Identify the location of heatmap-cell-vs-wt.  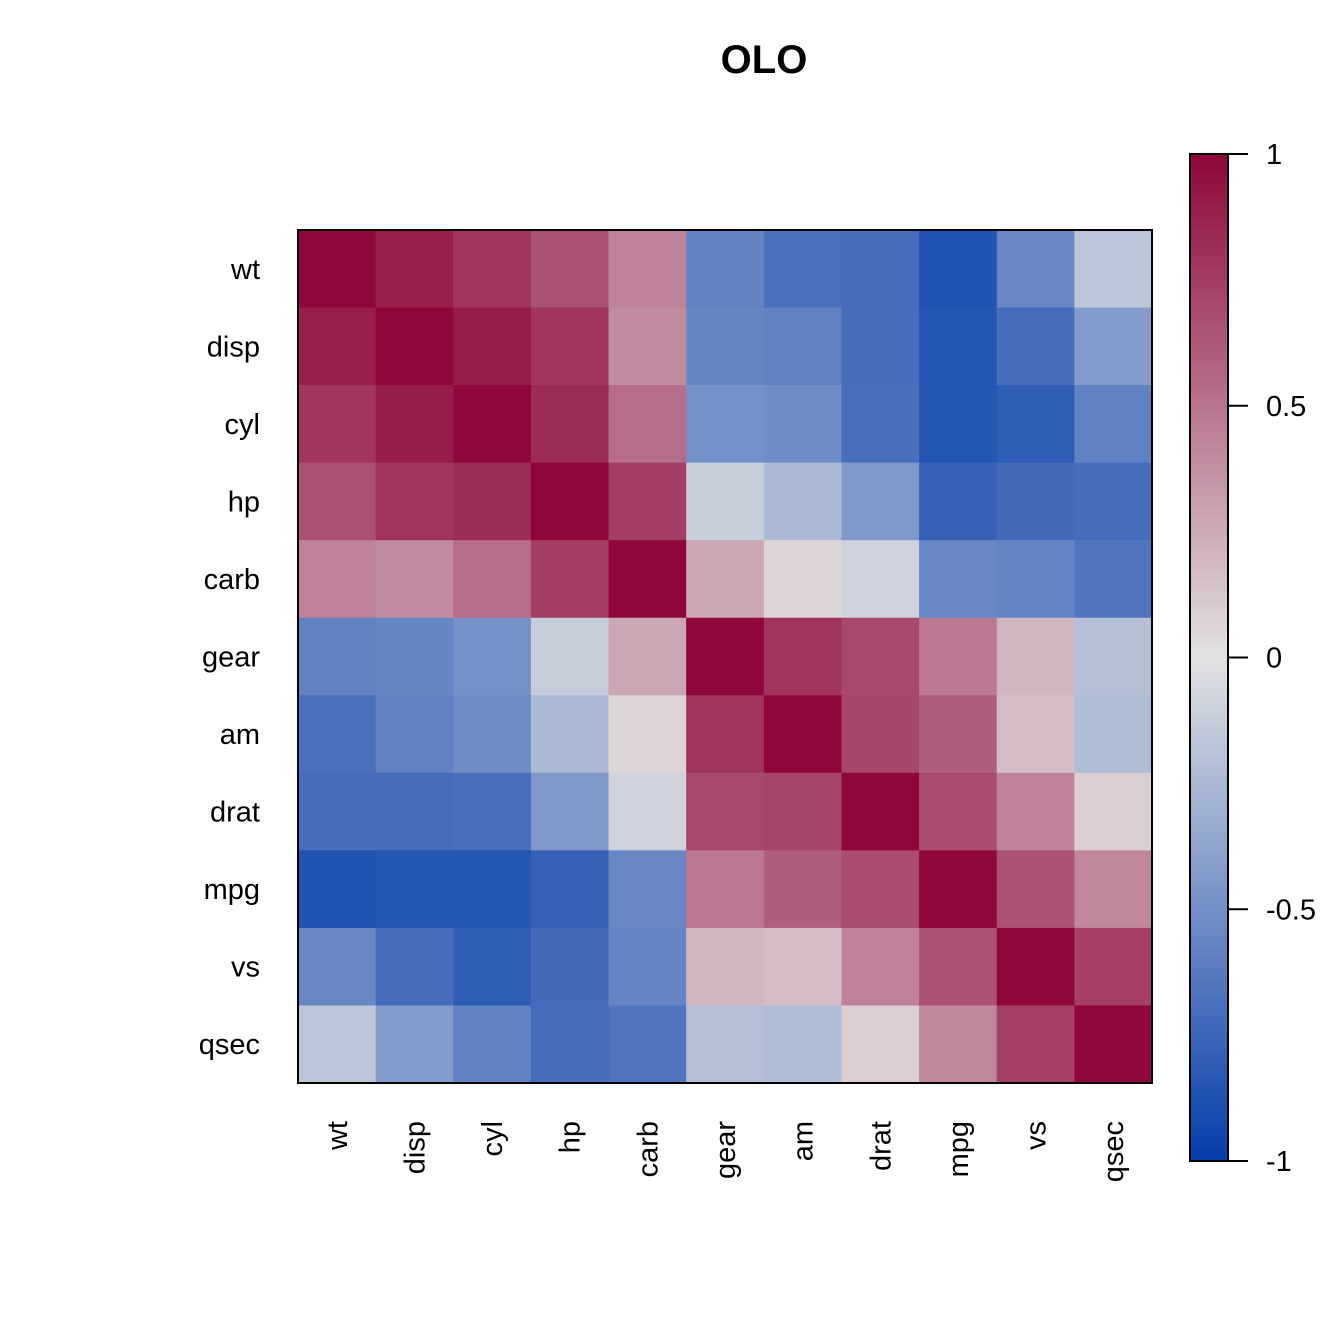
(337, 967).